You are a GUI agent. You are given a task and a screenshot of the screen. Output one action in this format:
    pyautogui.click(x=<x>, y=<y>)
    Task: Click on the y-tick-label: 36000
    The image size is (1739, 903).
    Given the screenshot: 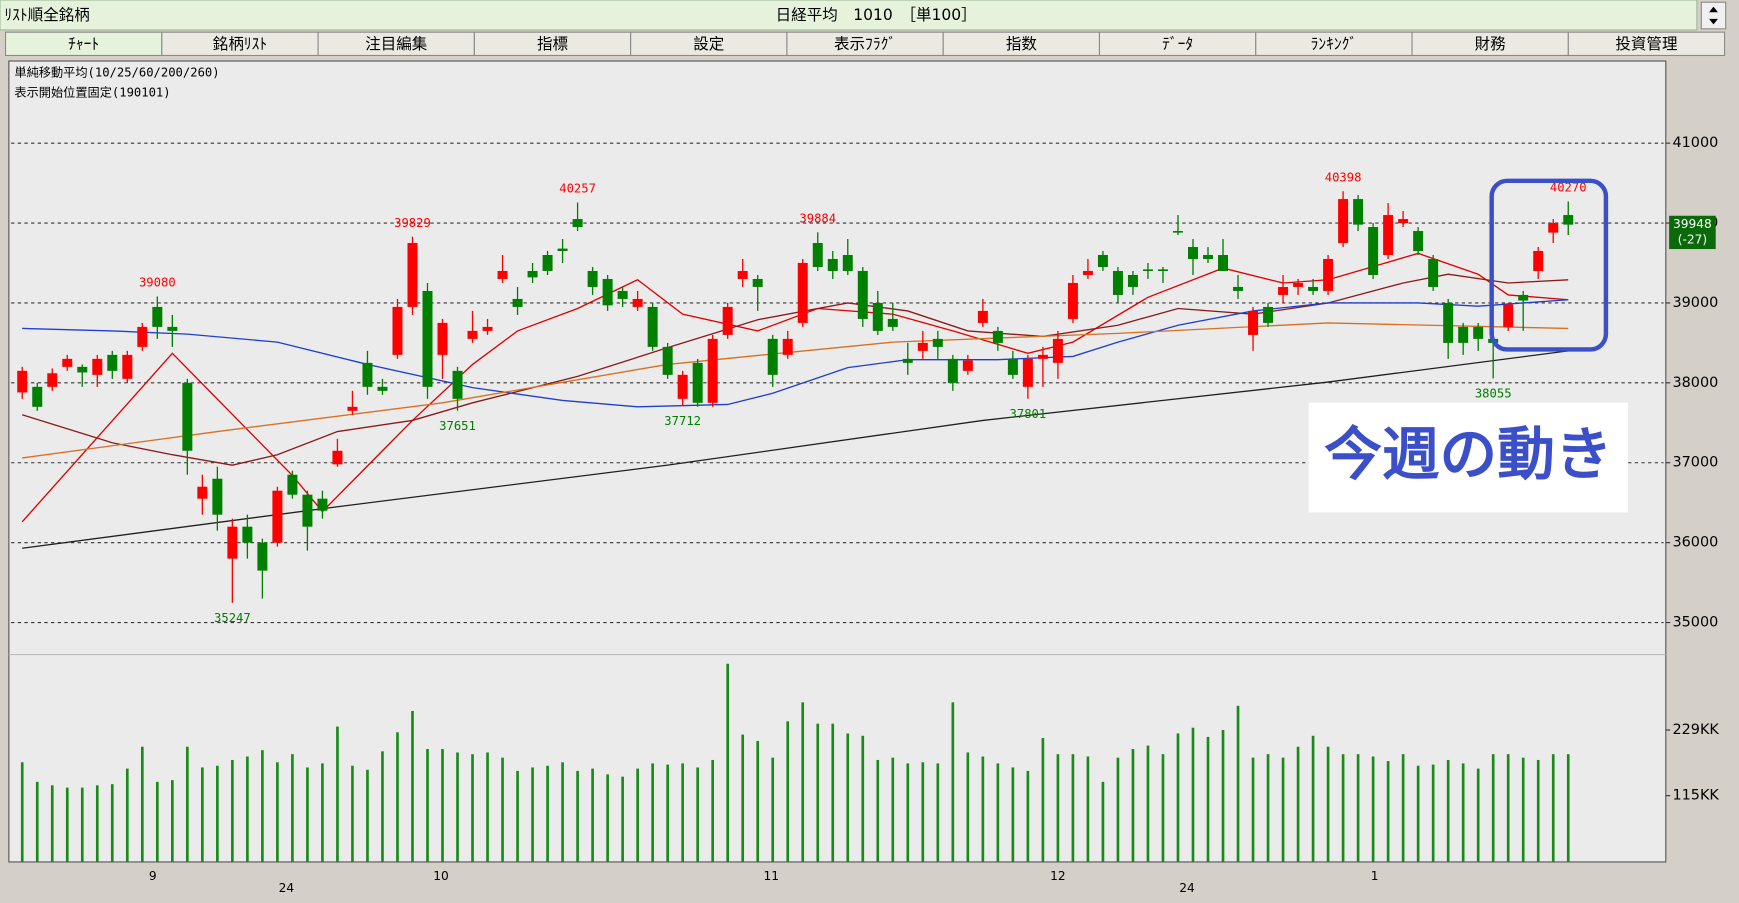 What is the action you would take?
    pyautogui.click(x=1695, y=543)
    